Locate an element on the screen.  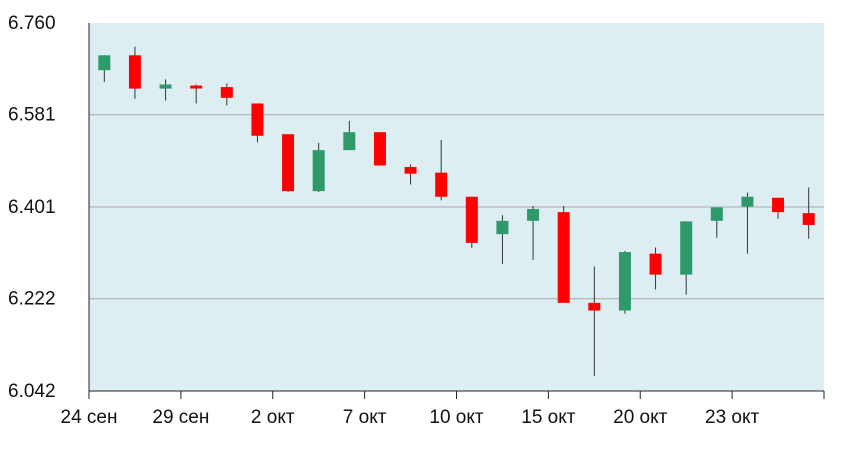
y-tick-label: 6.401 is located at coordinates (32, 207).